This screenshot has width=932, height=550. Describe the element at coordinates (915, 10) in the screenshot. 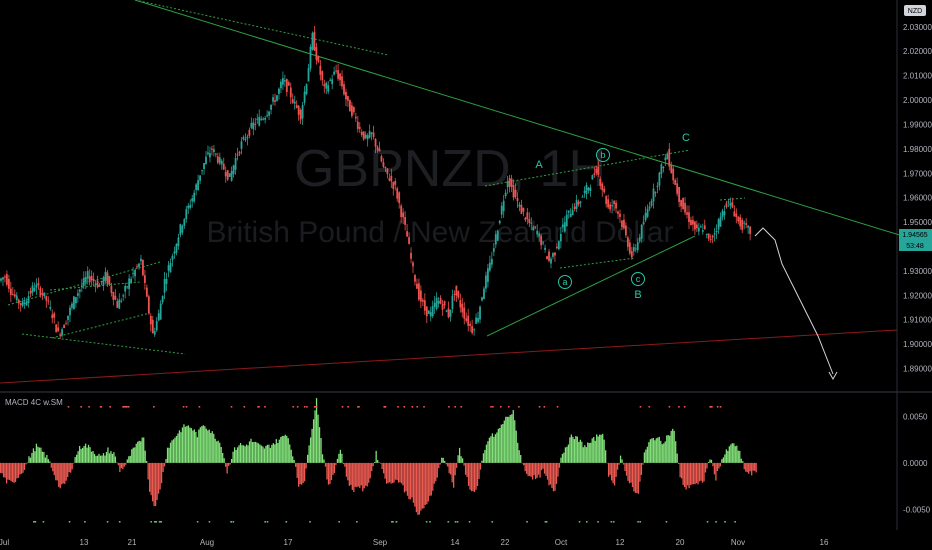

I see `currency-badge` at that location.